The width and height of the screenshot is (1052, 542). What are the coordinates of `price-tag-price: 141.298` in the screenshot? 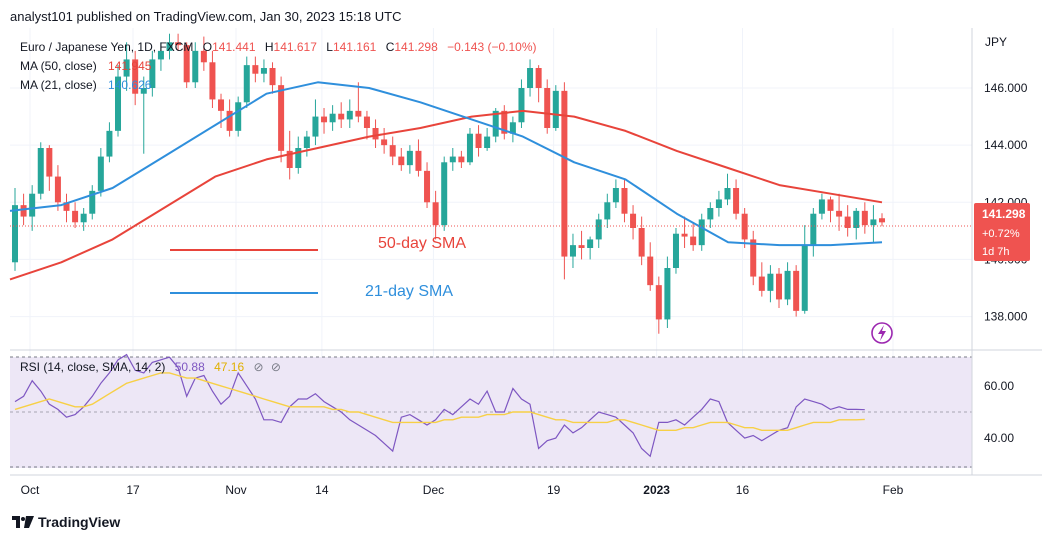 It's located at (1004, 214).